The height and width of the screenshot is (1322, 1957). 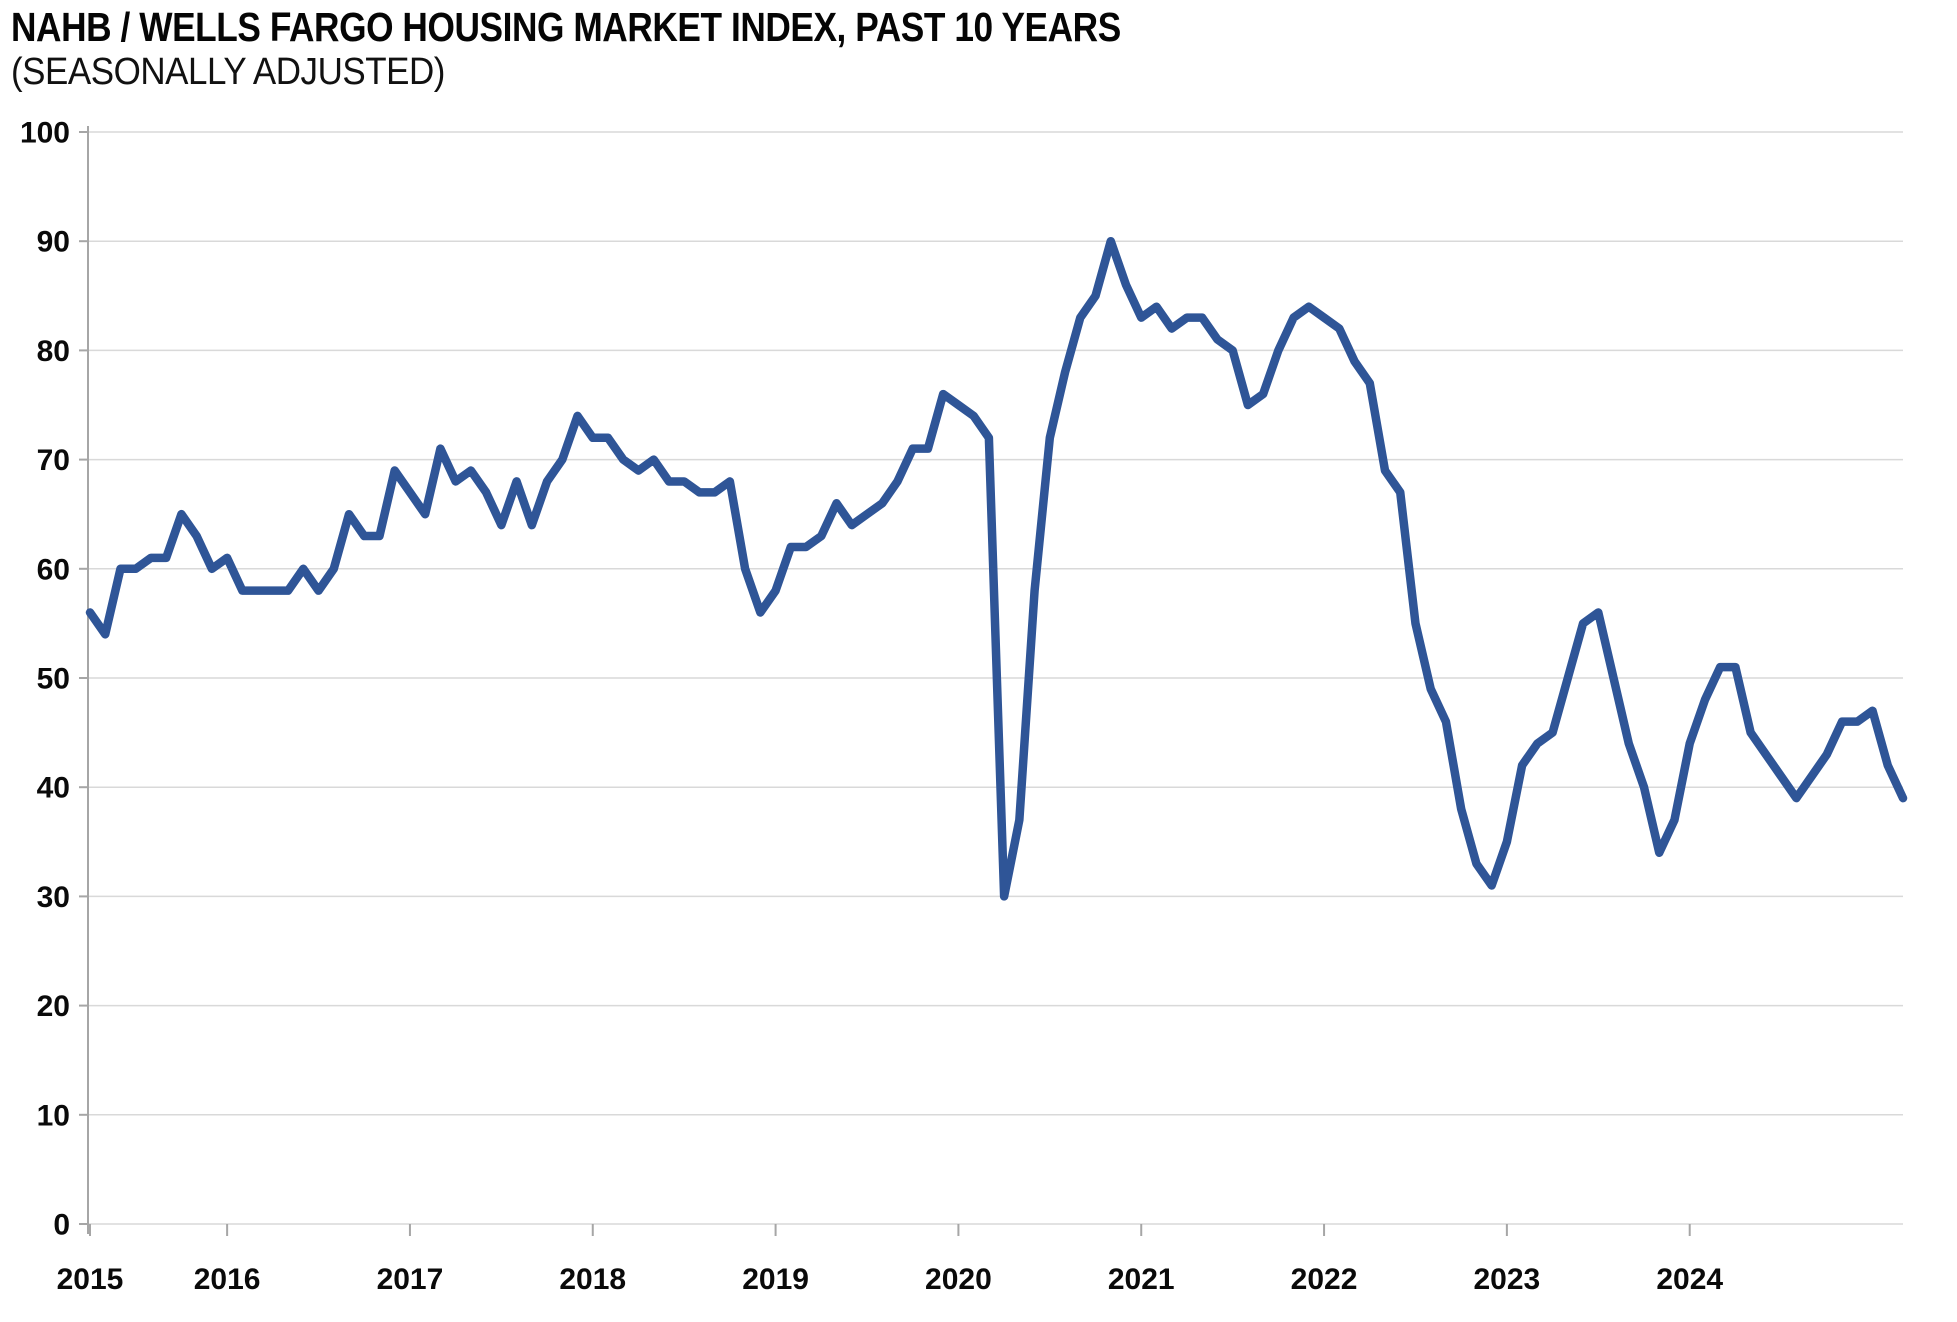 What do you see at coordinates (958, 1279) in the screenshot?
I see `x-axis-label-2020: 2020` at bounding box center [958, 1279].